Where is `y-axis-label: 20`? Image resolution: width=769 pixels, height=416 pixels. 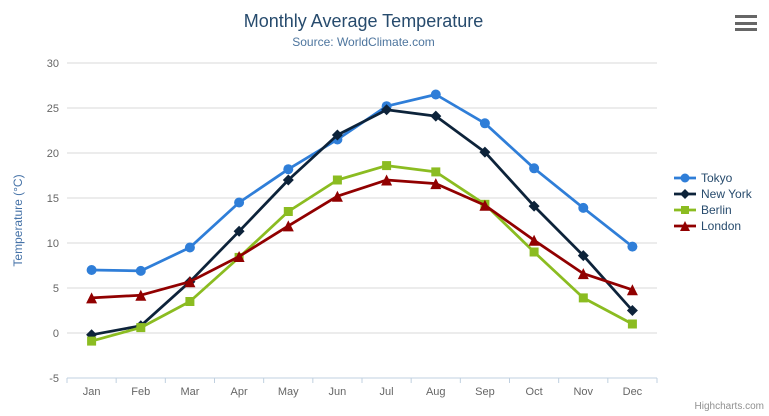 y-axis-label: 20 is located at coordinates (53, 154).